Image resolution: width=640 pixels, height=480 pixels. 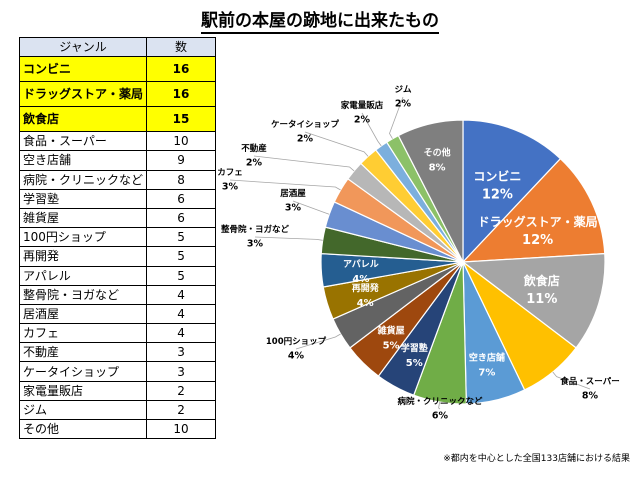 What do you see at coordinates (83, 141) in the screenshot?
I see `genre-cell: 食品・スーパー` at bounding box center [83, 141].